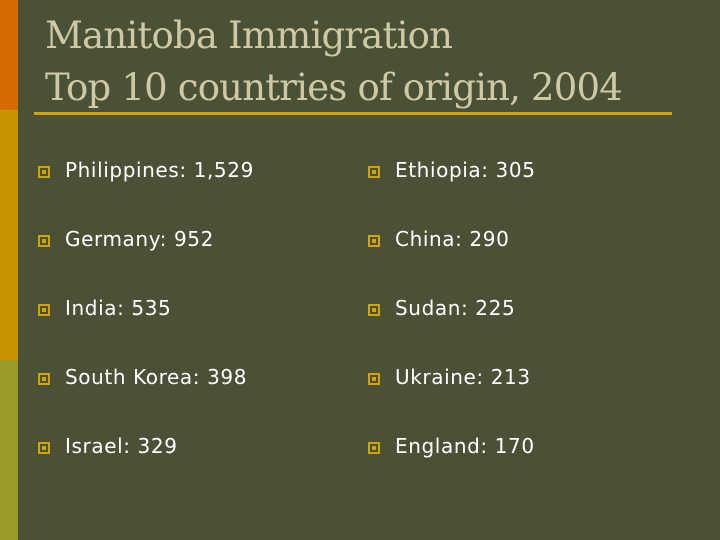 This screenshot has width=720, height=540. Describe the element at coordinates (465, 170) in the screenshot. I see `list-item-text: Ethiopia: 305` at that location.